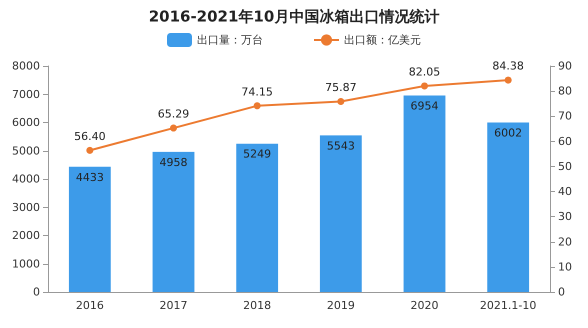 Image resolution: width=588 pixels, height=328 pixels. Describe the element at coordinates (90, 305) in the screenshot. I see `x-tick-label: 2016` at that location.